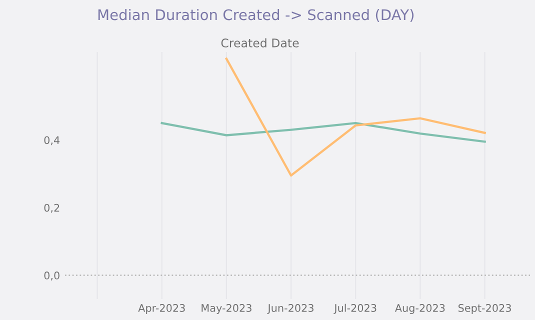 The image size is (535, 320). I want to click on x-tick-label: Aug-2023, so click(419, 309).